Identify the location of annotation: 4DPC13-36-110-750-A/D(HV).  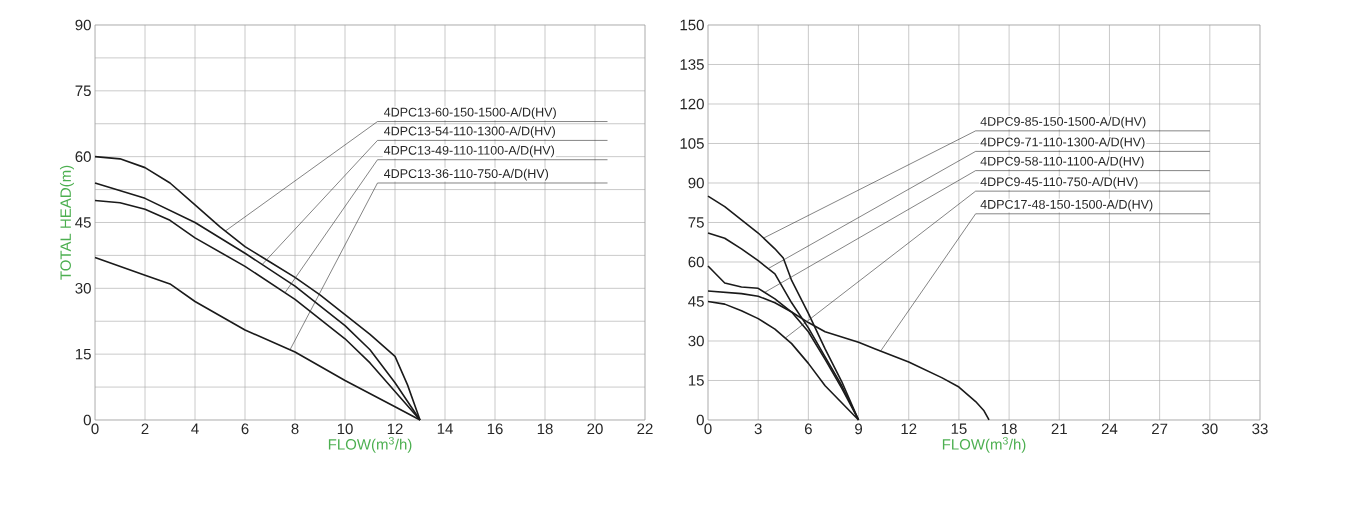
(466, 174).